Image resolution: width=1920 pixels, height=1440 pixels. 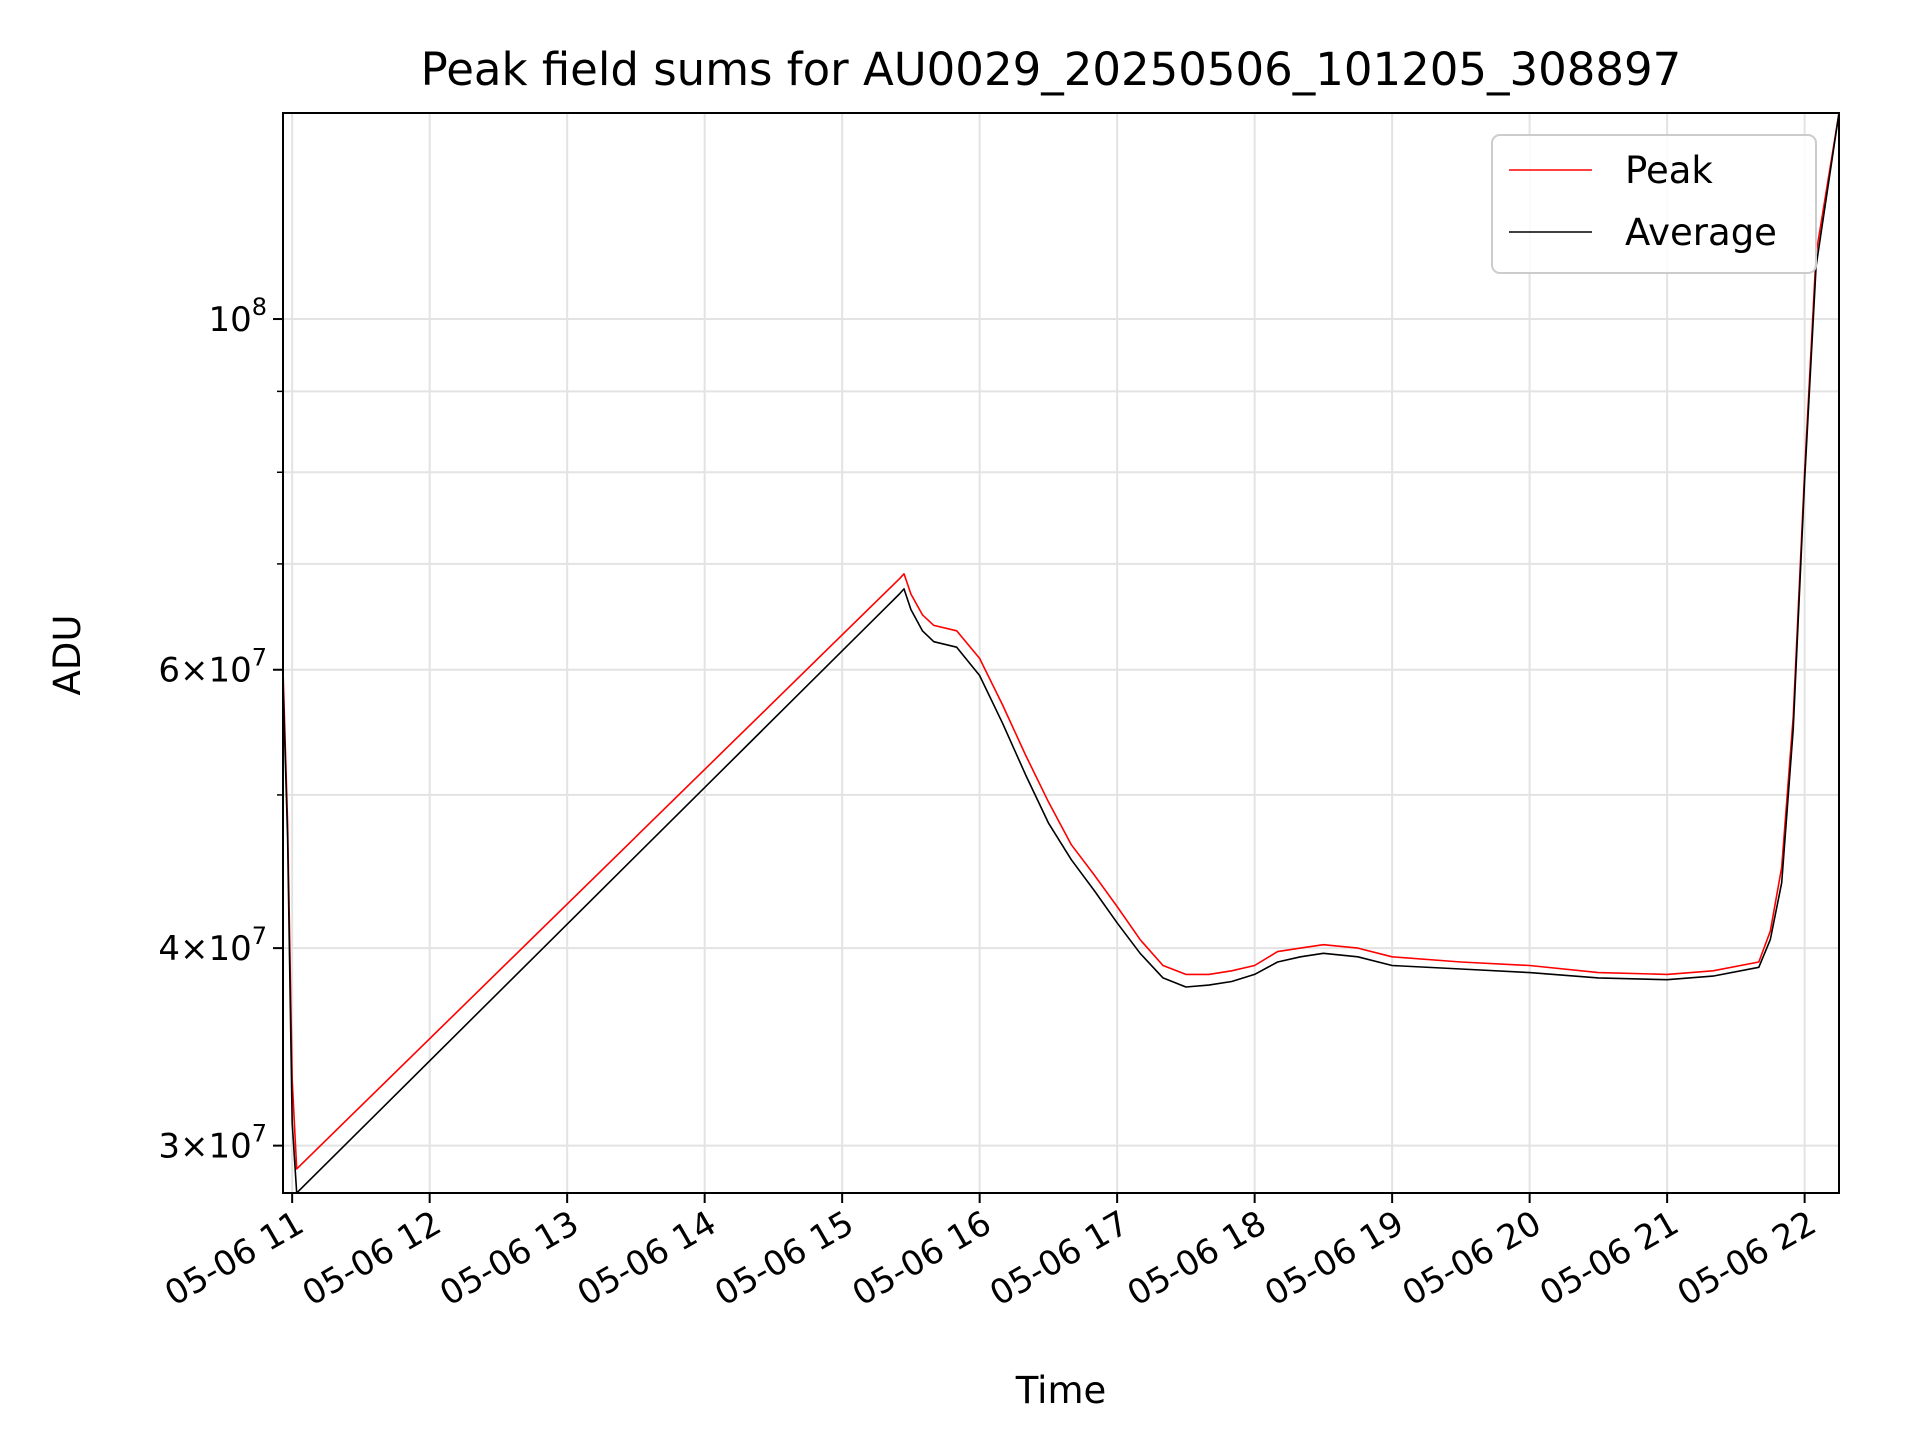 What do you see at coordinates (169, 1147) in the screenshot?
I see `y-tick-mantissa: 3` at bounding box center [169, 1147].